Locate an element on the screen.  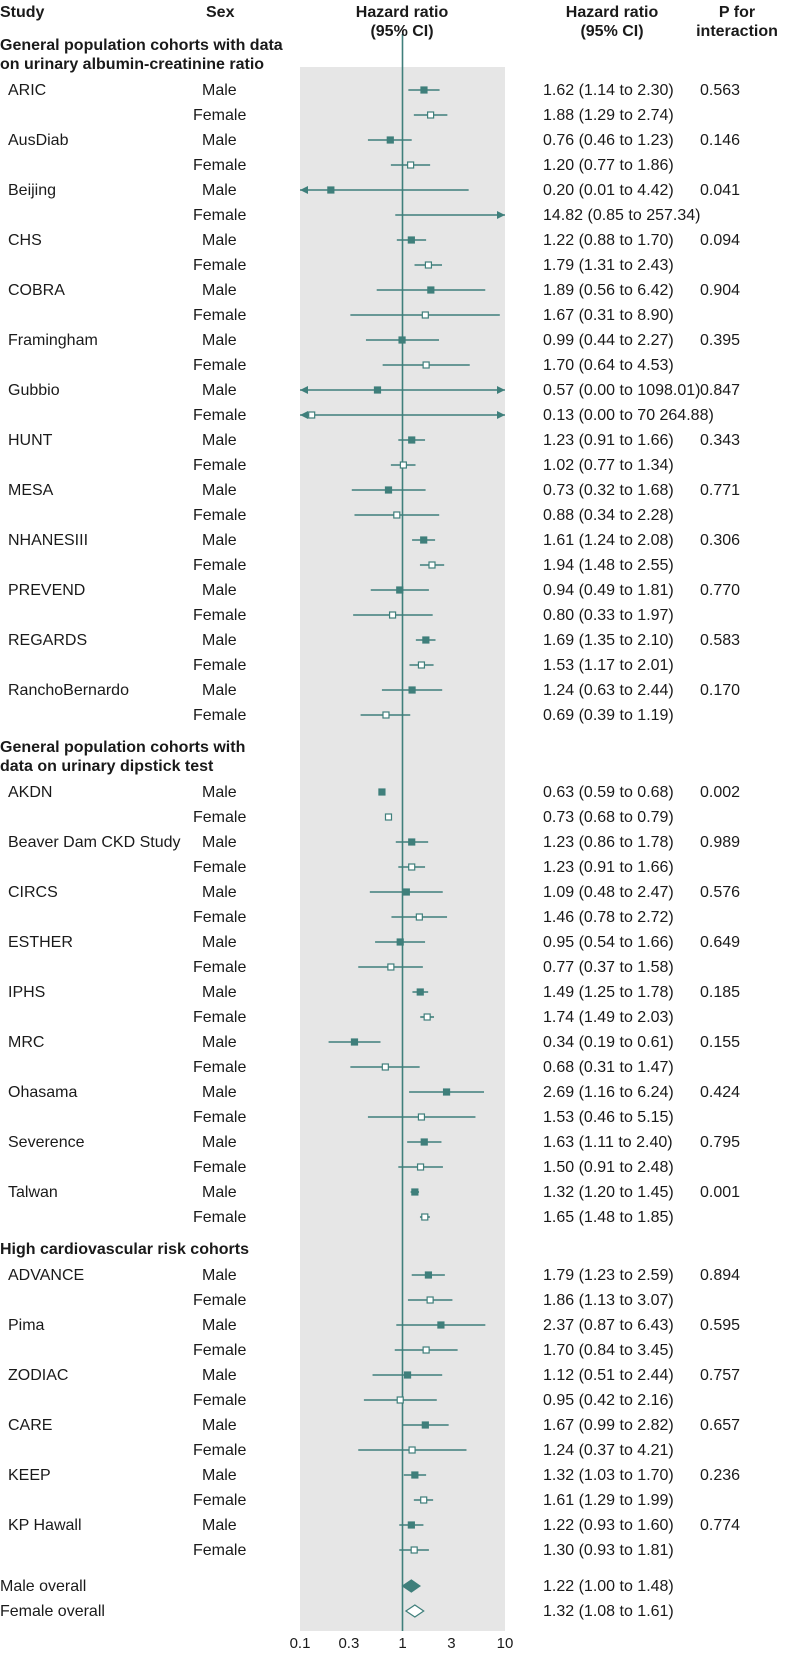
header-sex: Sex is located at coordinates (220, 12).